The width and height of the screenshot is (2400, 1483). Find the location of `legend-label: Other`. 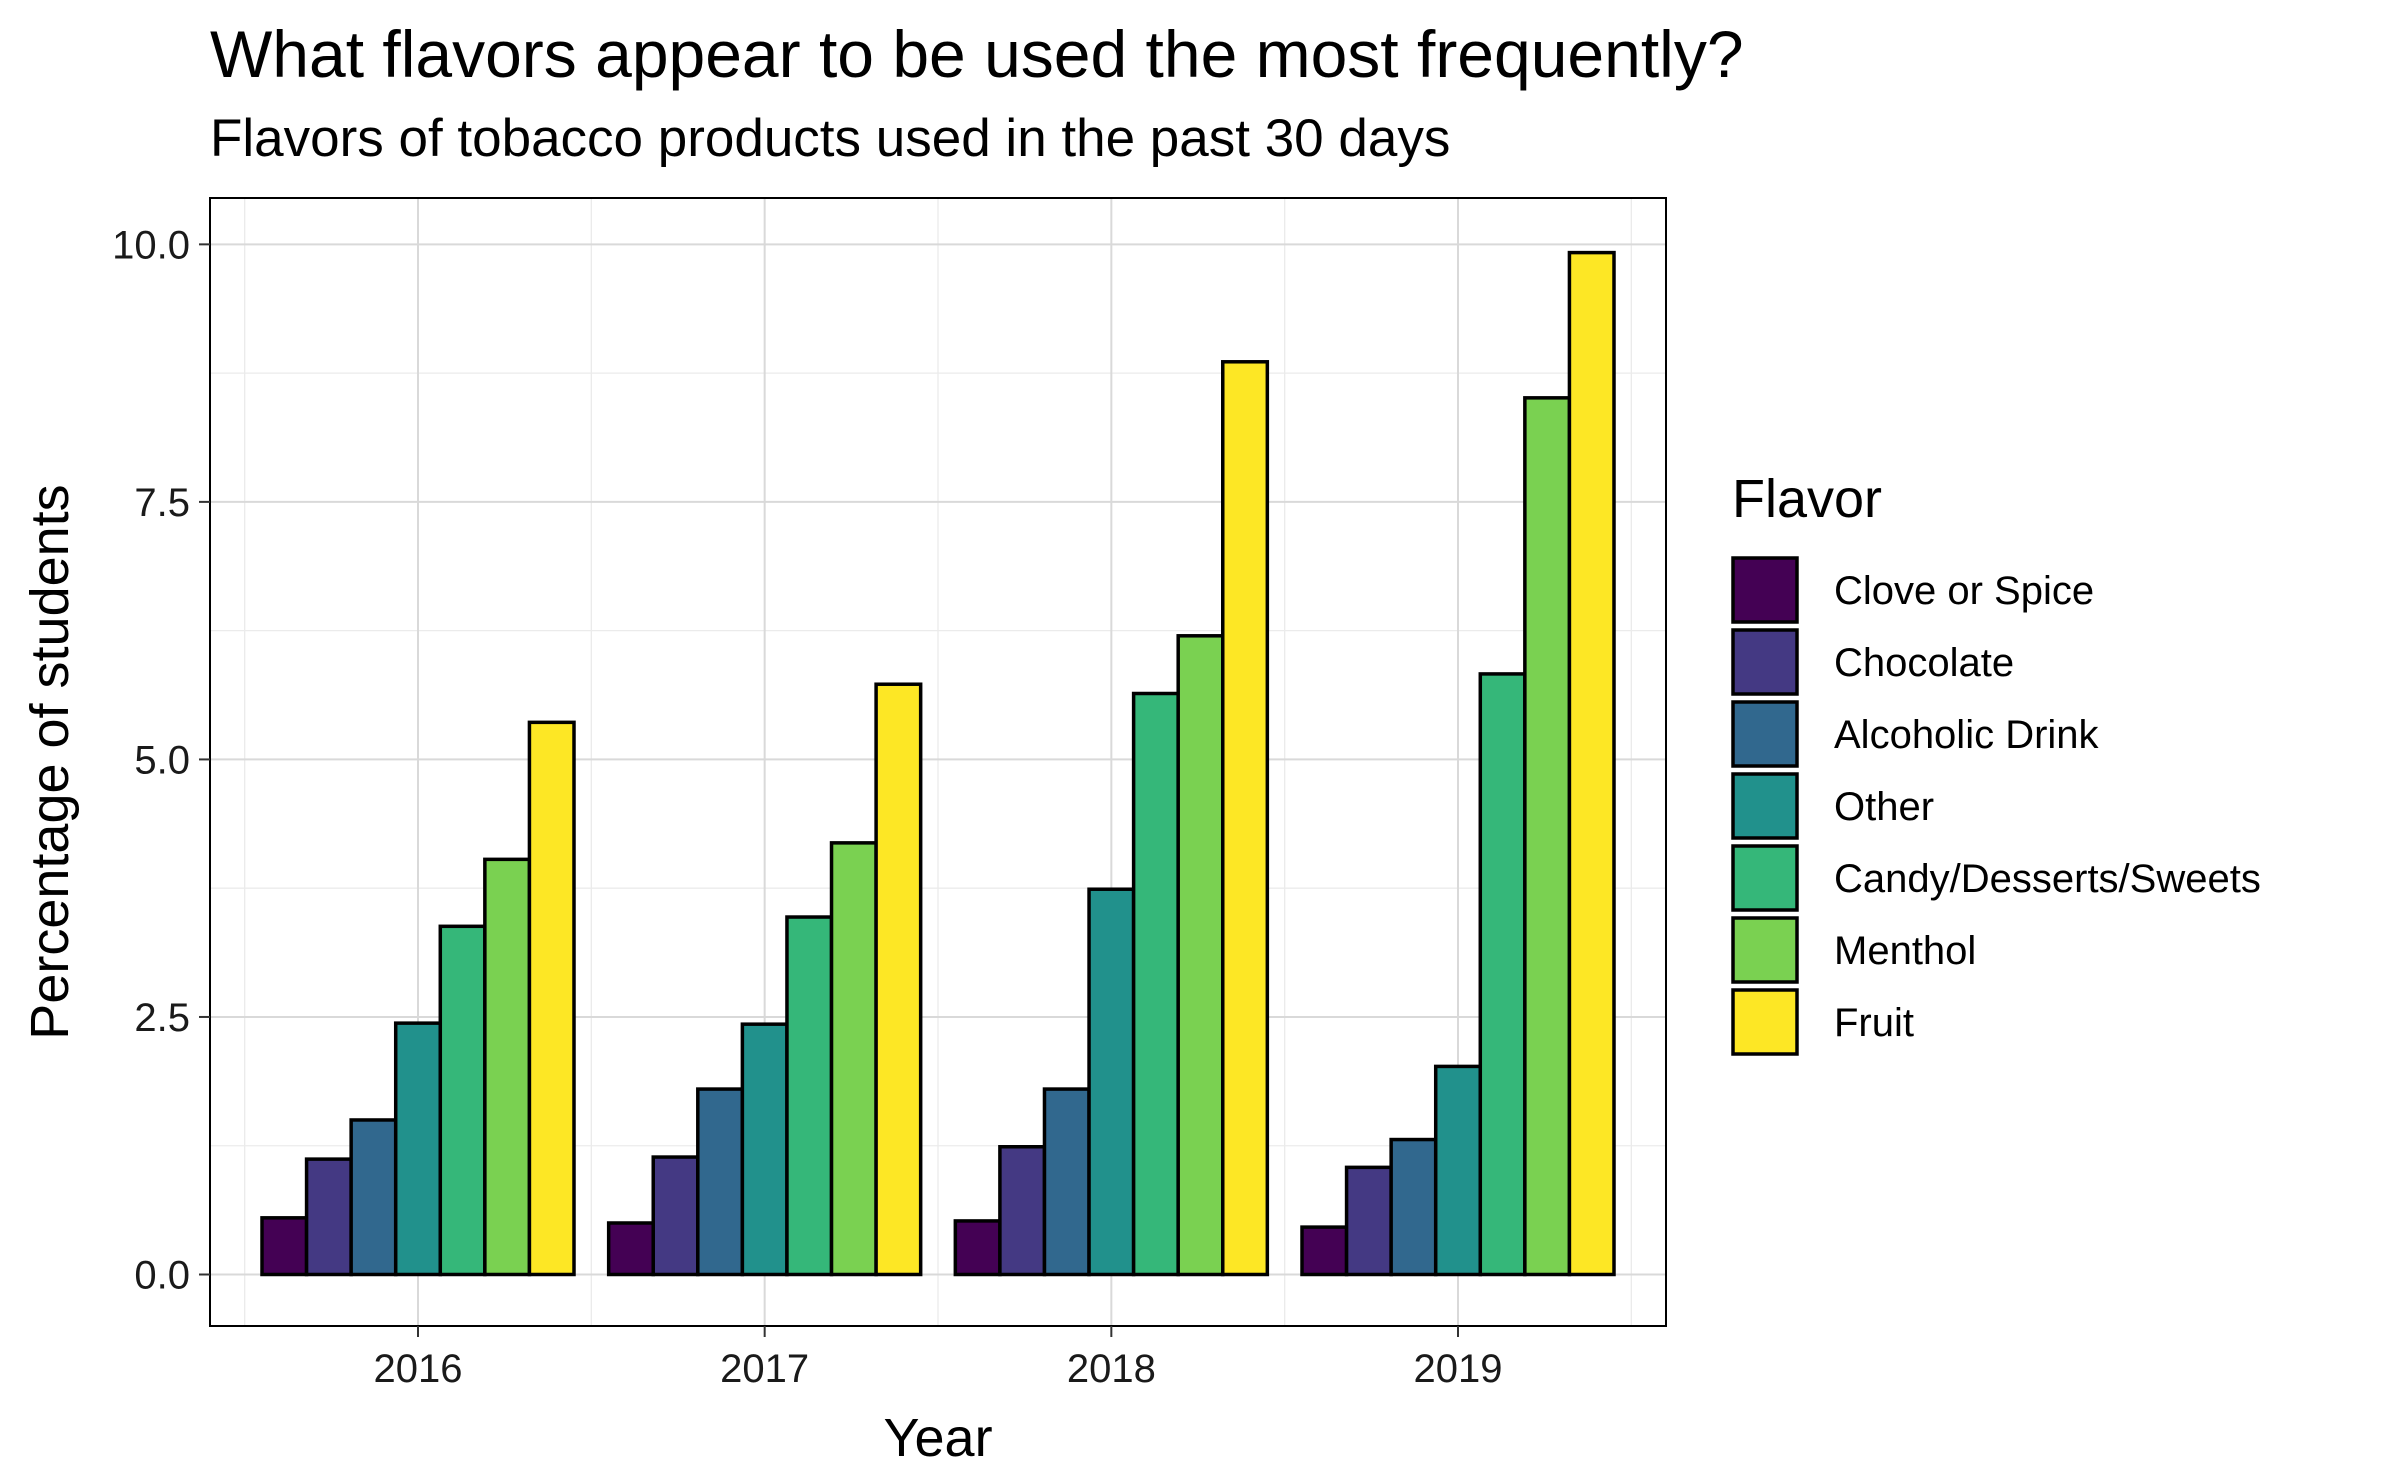

legend-label: Other is located at coordinates (1884, 807).